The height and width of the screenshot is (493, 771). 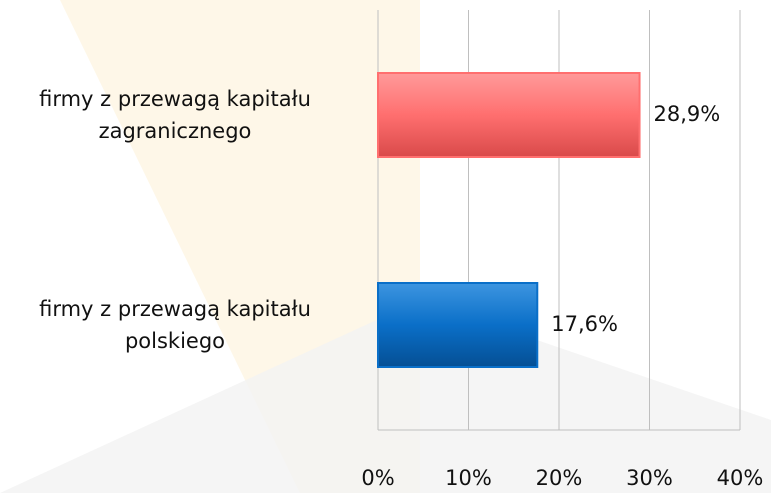 I want to click on x-tick-label: 20%, so click(x=559, y=478).